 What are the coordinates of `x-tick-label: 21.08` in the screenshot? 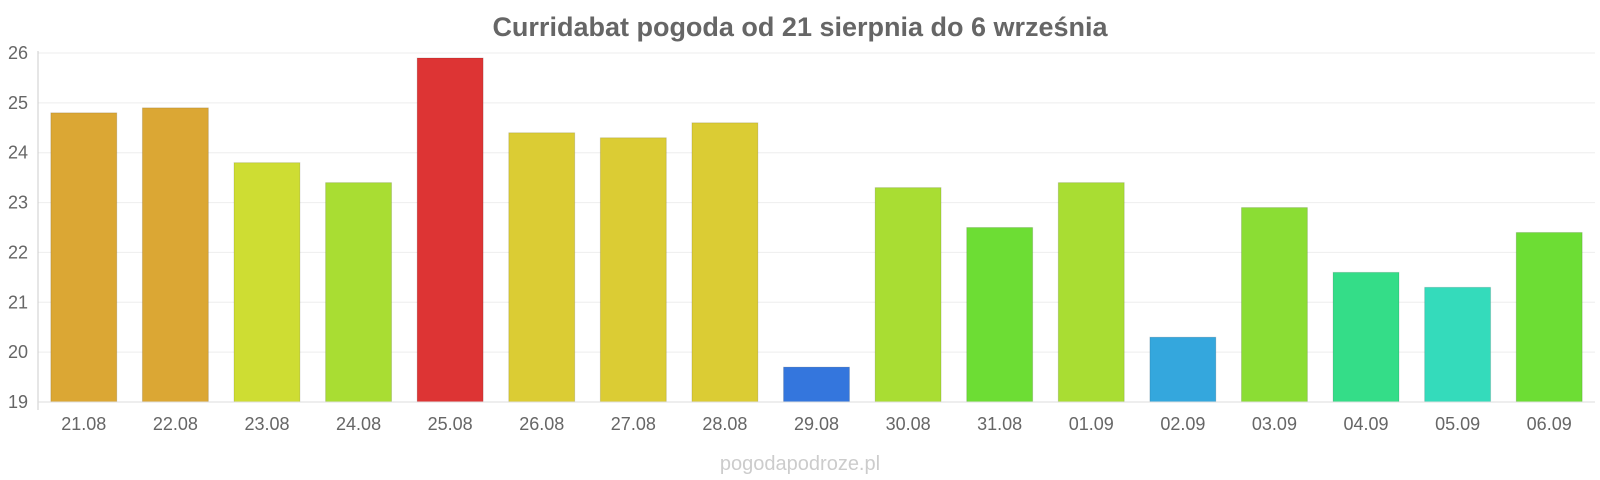 It's located at (83, 424).